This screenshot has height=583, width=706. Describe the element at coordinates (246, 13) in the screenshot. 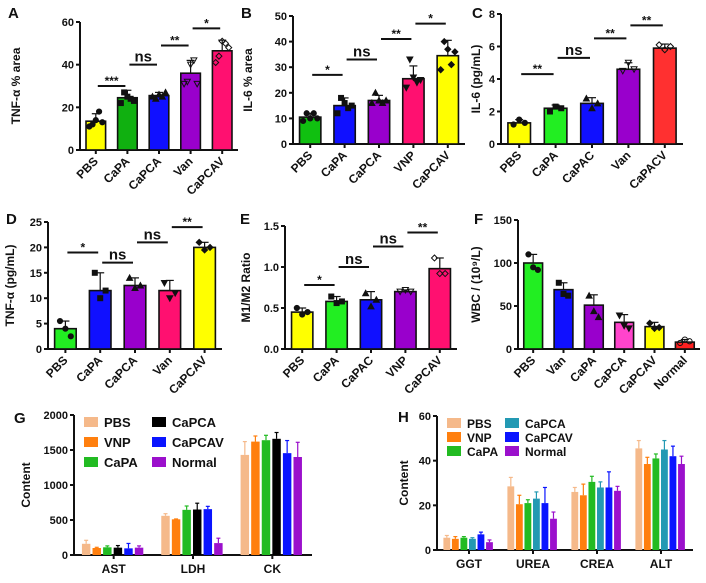

I see `panel-label: B` at that location.